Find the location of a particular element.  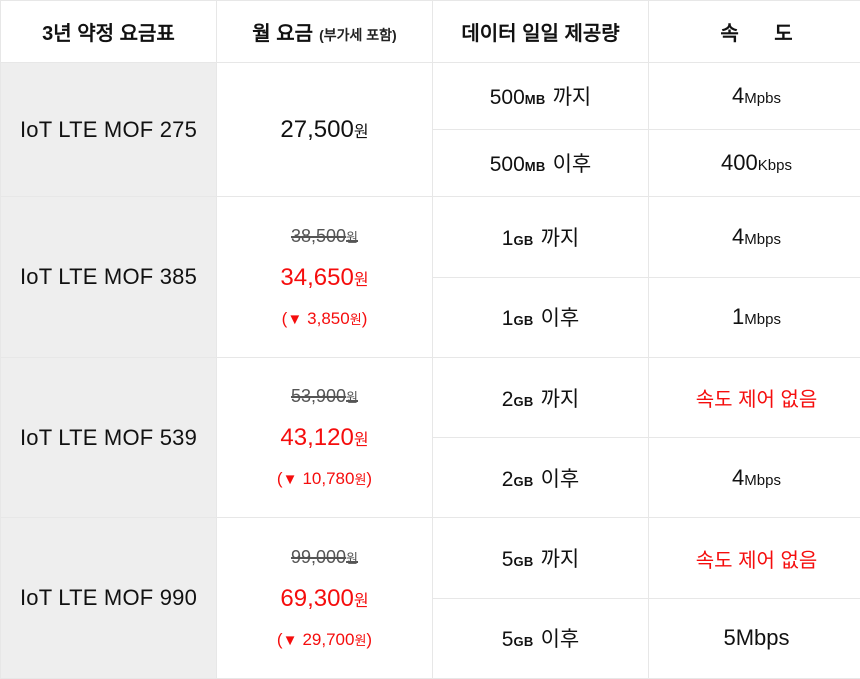

discount-note: (▼ 10,780원) is located at coordinates (324, 479).